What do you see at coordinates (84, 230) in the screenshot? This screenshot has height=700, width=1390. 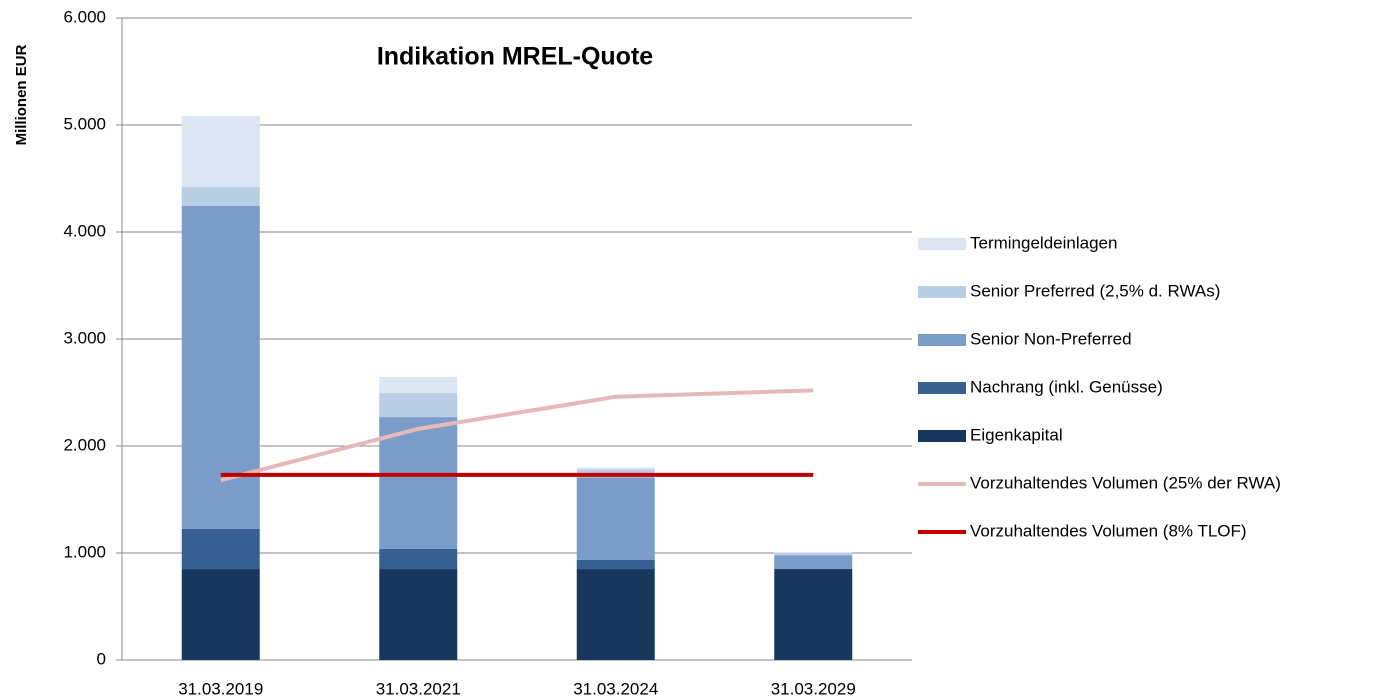 I see `y-tick-label: 4.000` at bounding box center [84, 230].